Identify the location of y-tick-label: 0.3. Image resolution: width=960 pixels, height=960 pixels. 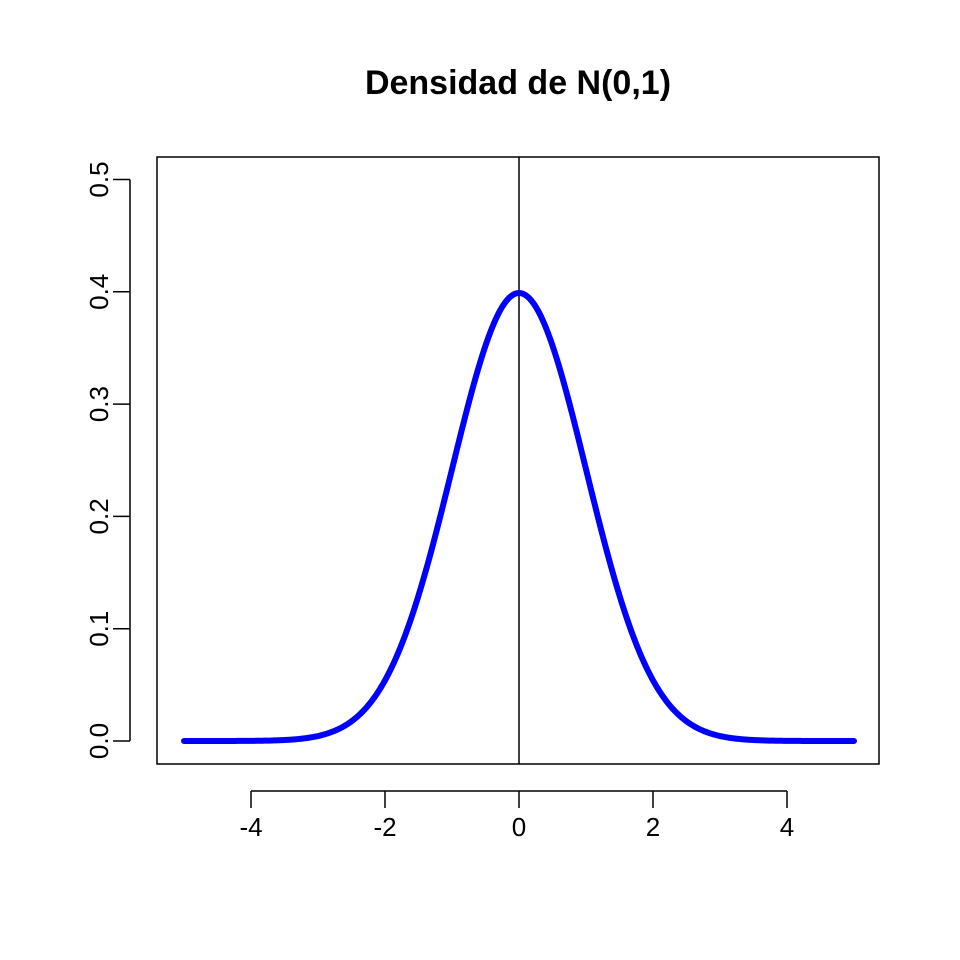
(99, 404).